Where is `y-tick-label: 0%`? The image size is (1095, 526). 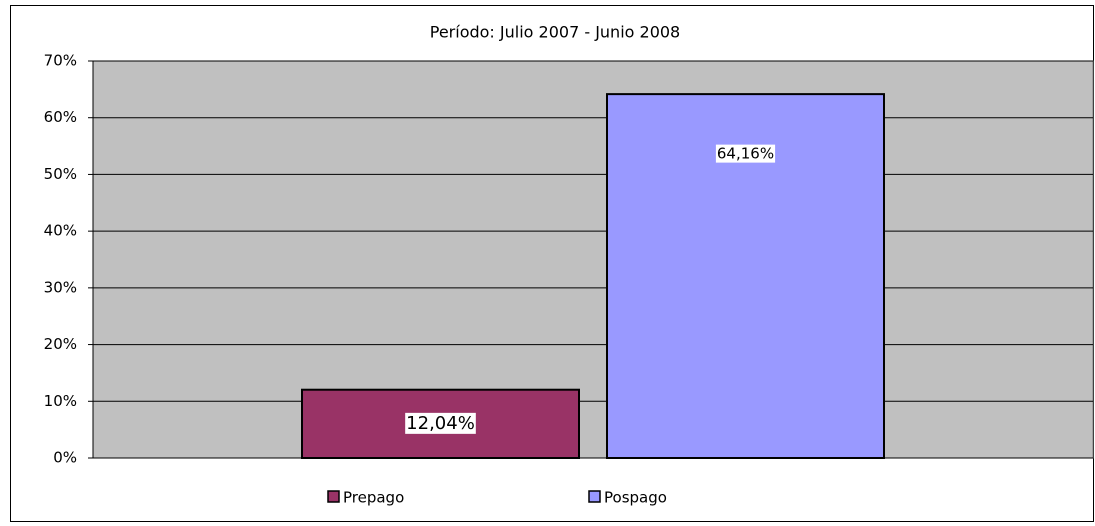 y-tick-label: 0% is located at coordinates (65, 458).